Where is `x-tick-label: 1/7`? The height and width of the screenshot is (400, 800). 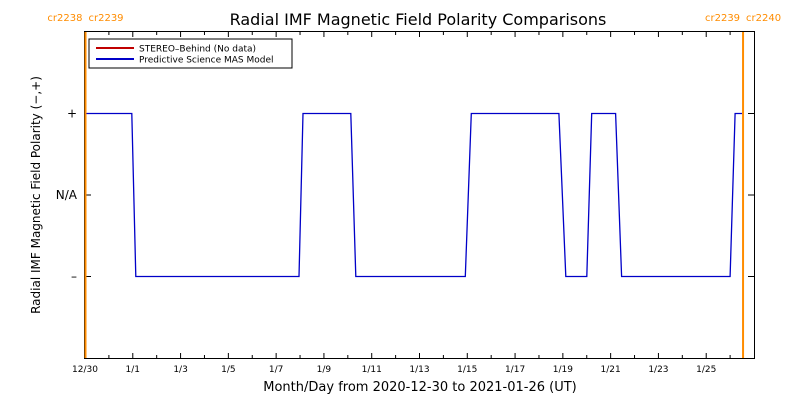
x-tick-label: 1/7 is located at coordinates (276, 370).